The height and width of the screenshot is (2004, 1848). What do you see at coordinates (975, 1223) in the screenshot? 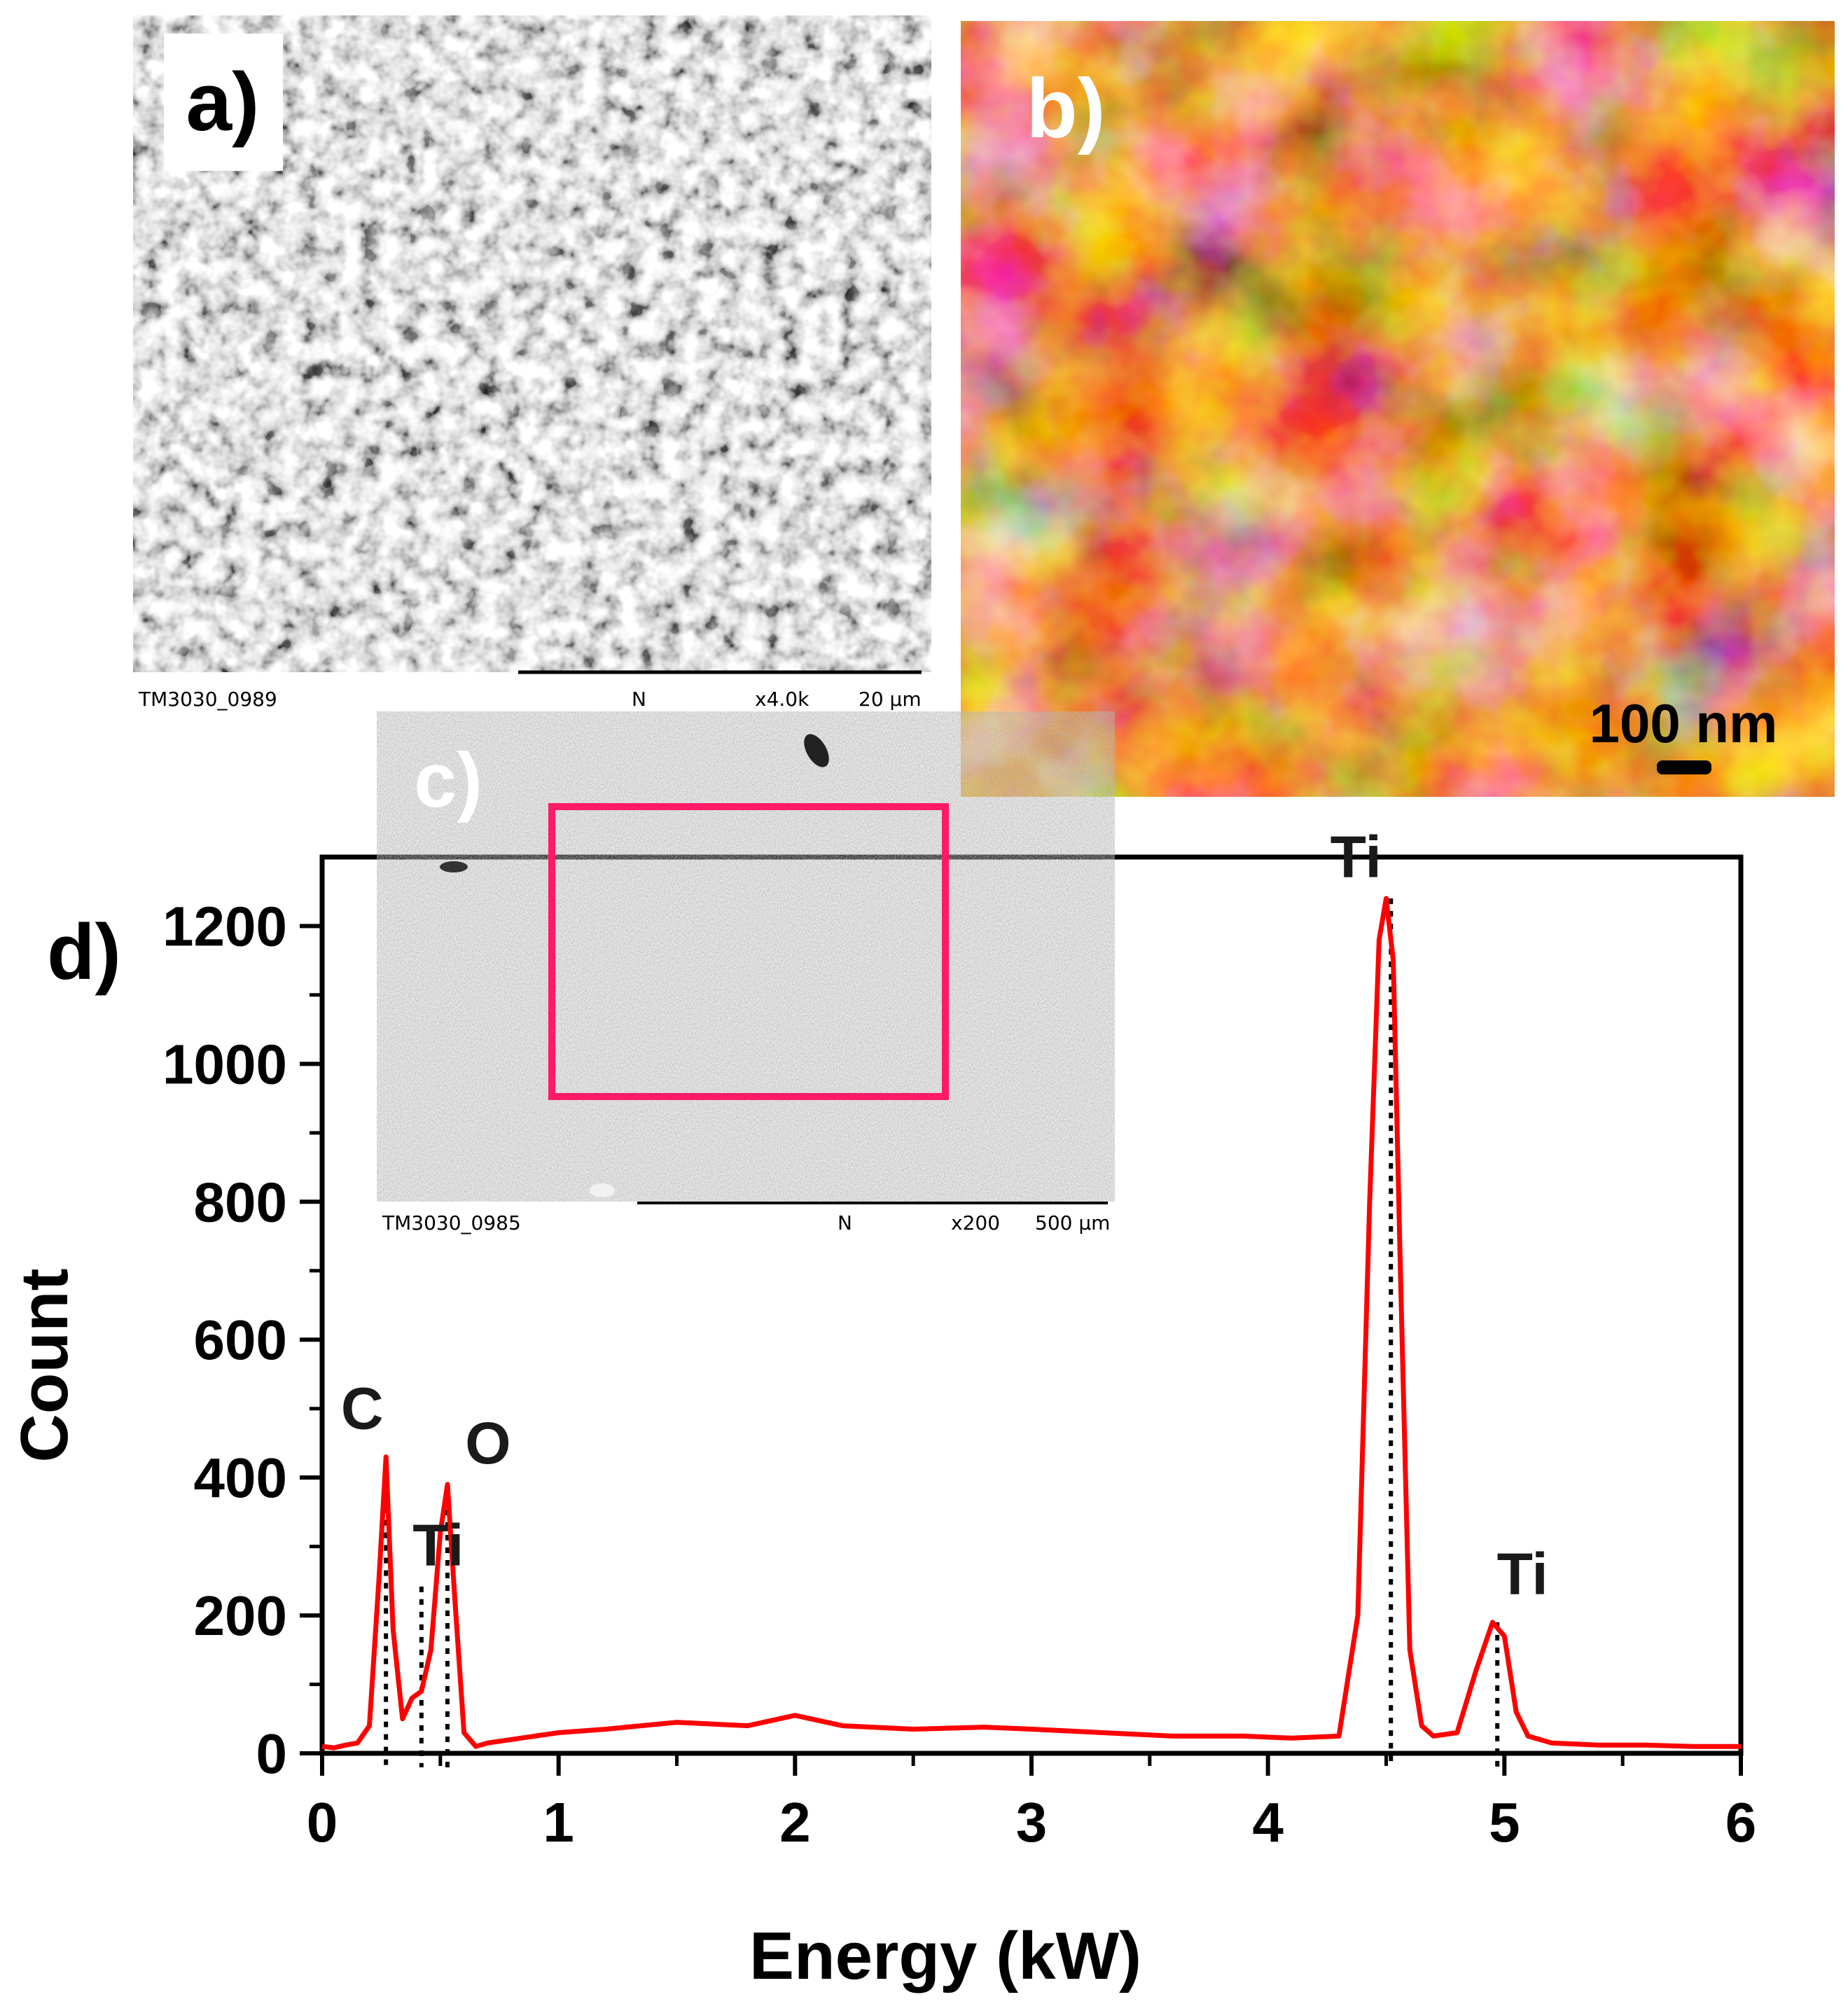
I see `panel-c-caption-mag: x200` at bounding box center [975, 1223].